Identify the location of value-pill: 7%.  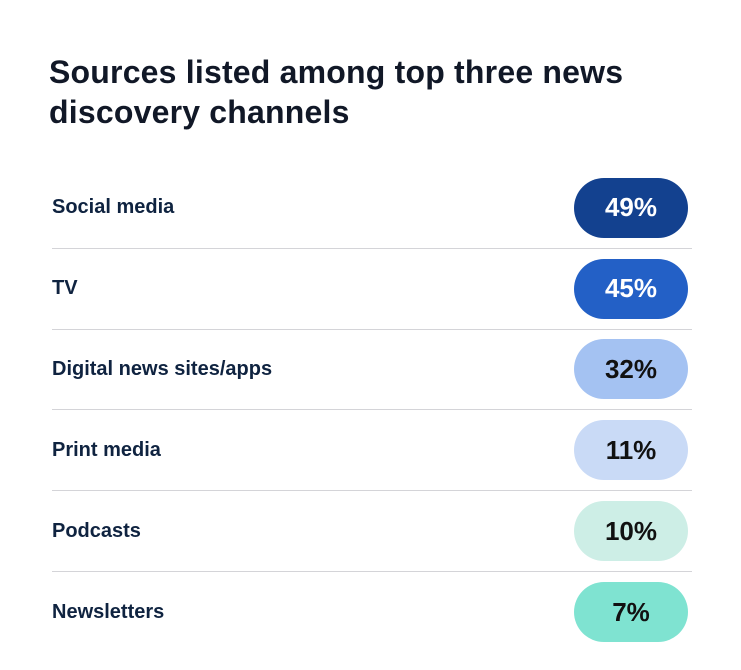
(631, 612).